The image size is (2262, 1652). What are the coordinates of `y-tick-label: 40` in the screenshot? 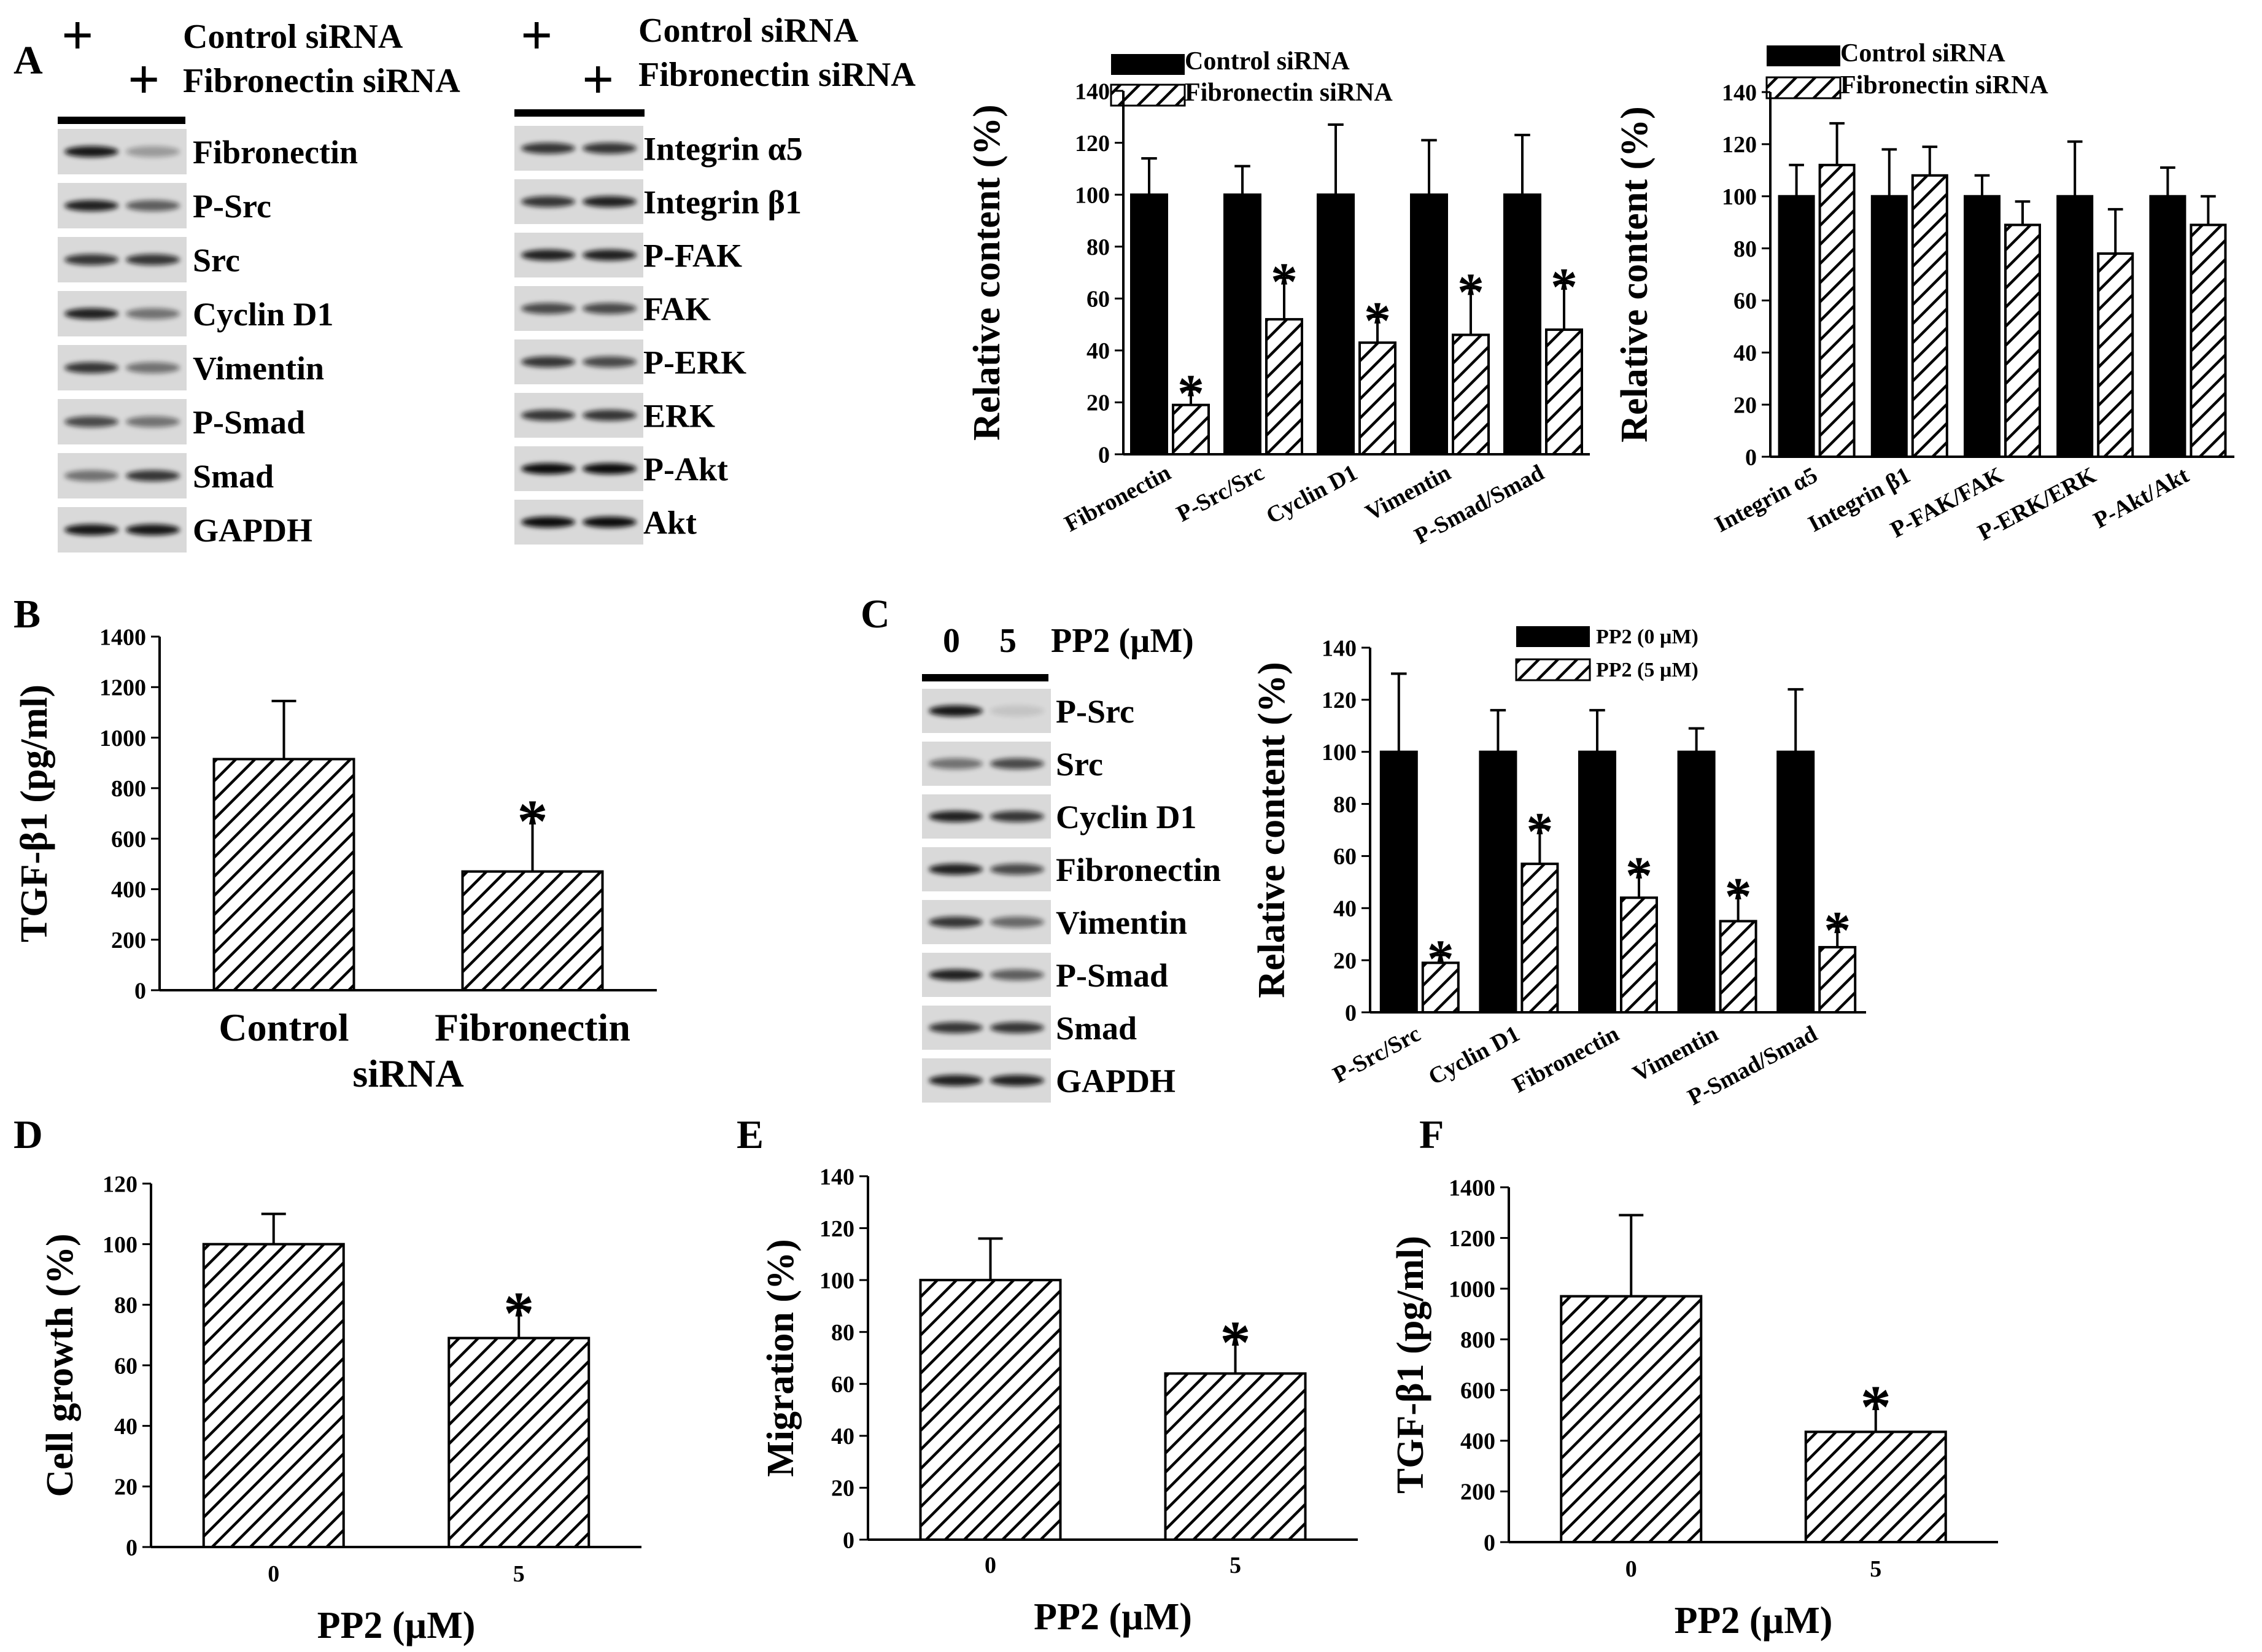 It's located at (842, 1436).